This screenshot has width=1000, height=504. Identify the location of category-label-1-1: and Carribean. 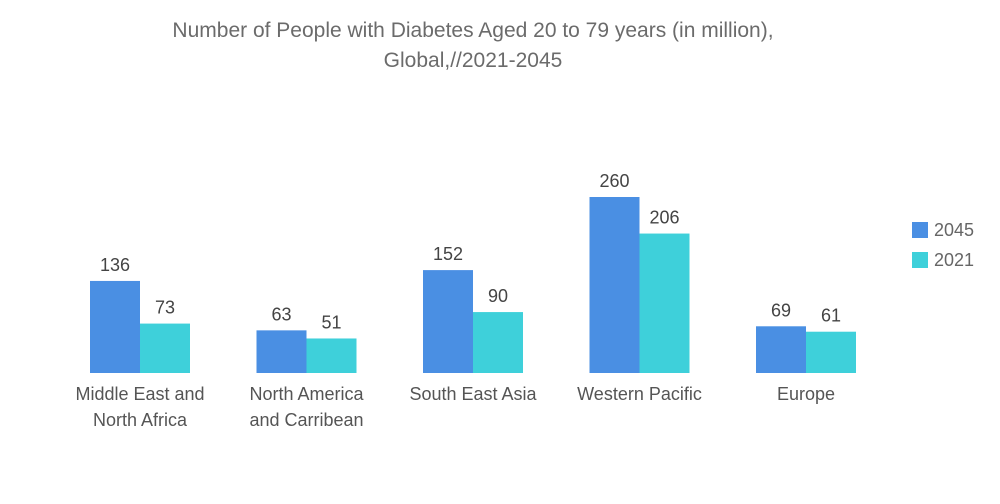
(306, 420).